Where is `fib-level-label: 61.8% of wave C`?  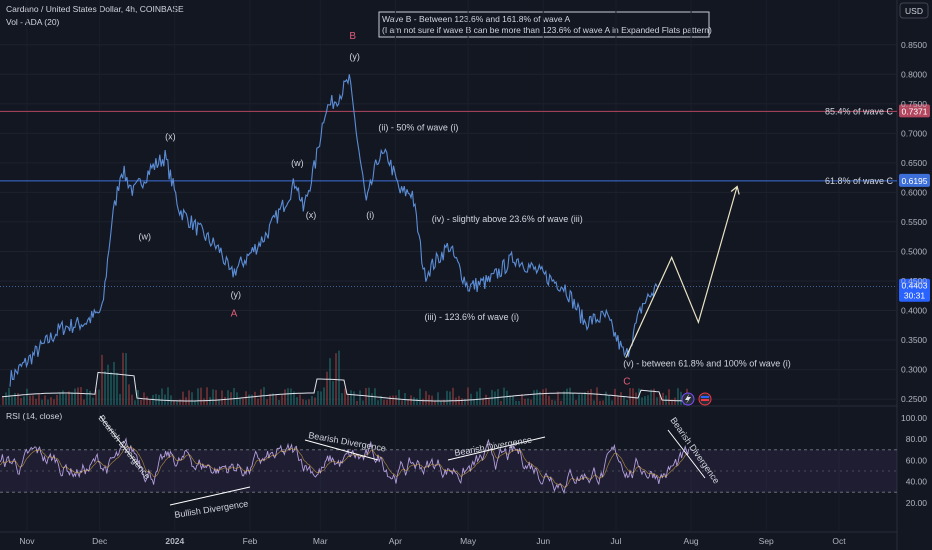 fib-level-label: 61.8% of wave C is located at coordinates (859, 181).